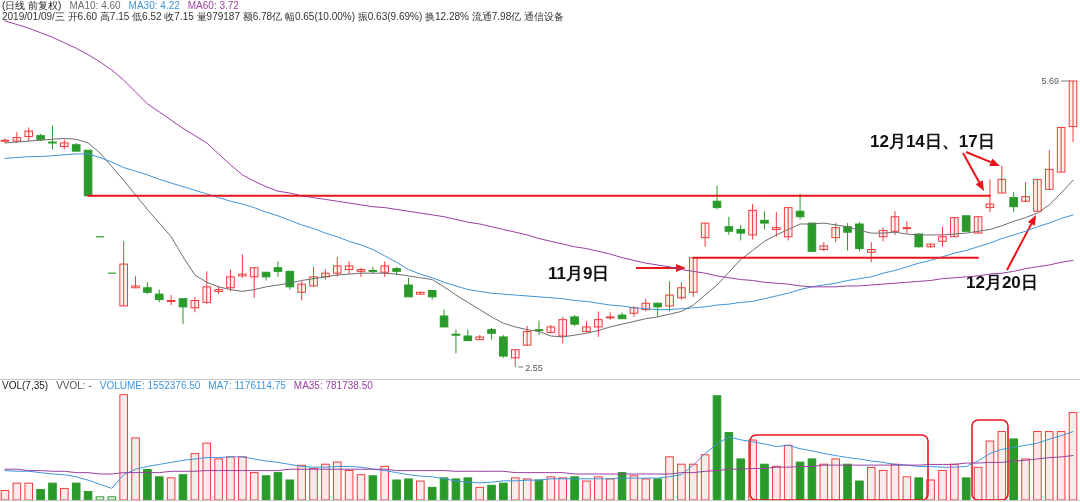 This screenshot has height=502, width=1080. Describe the element at coordinates (74, 385) in the screenshot. I see `text: VVOL: -` at that location.